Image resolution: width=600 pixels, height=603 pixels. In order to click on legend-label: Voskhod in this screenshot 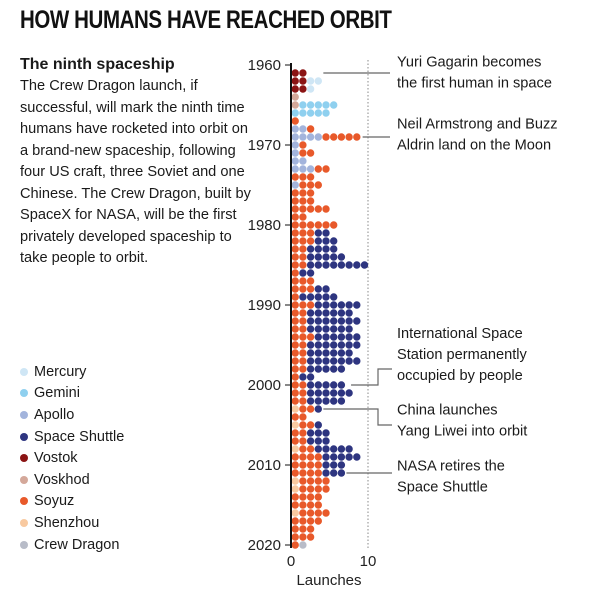, I will do `click(62, 479)`.